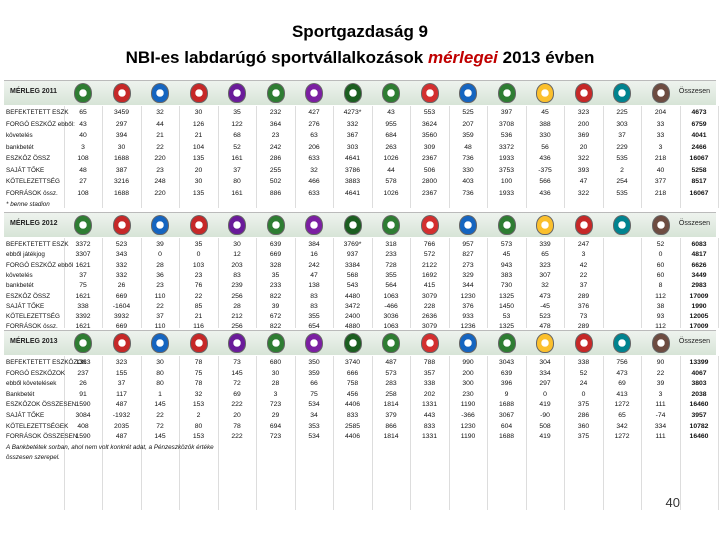 This screenshot has width=720, height=540. Describe the element at coordinates (121, 362) in the screenshot. I see `cell: 323` at that location.